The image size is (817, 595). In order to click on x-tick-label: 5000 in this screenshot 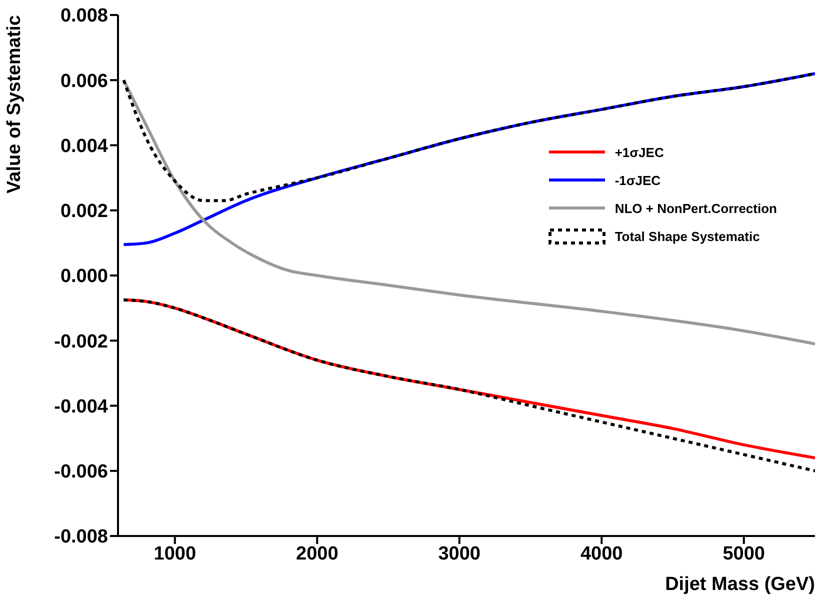, I will do `click(744, 553)`.